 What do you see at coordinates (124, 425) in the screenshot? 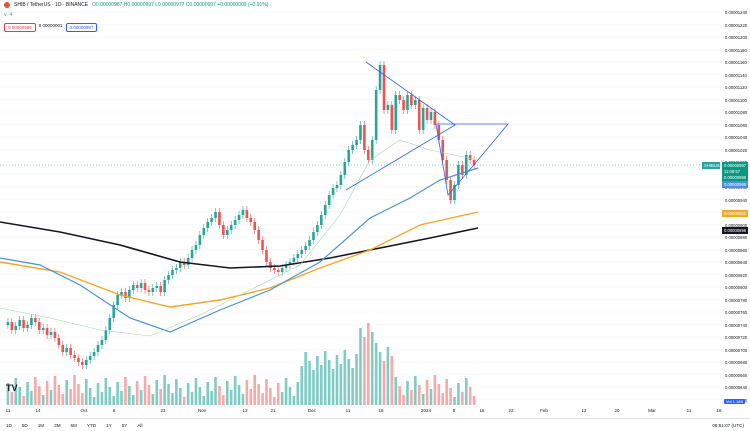
I see `range-button-5y: 5Y` at bounding box center [124, 425].